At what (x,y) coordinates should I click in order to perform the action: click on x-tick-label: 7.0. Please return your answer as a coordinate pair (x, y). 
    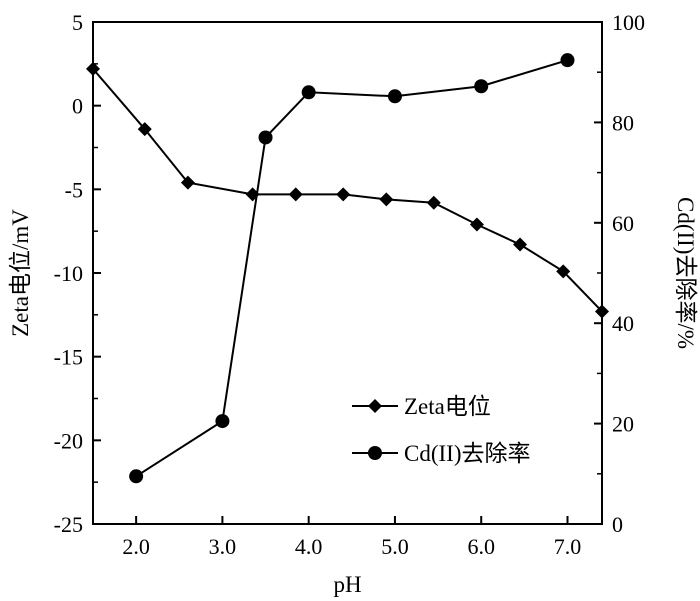
    Looking at the image, I should click on (568, 546).